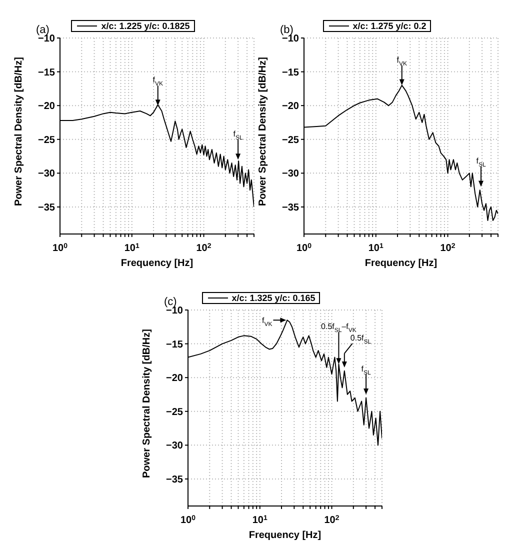 Image resolution: width=511 pixels, height=558 pixels. I want to click on legend-label: x/c: 1.325 y/c: 0.165, so click(274, 298).